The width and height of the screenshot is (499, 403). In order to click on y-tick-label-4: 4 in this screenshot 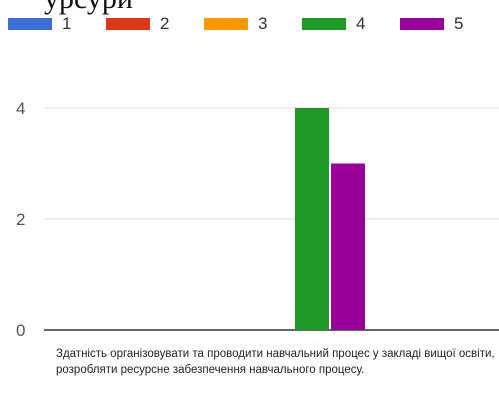, I will do `click(20, 108)`.